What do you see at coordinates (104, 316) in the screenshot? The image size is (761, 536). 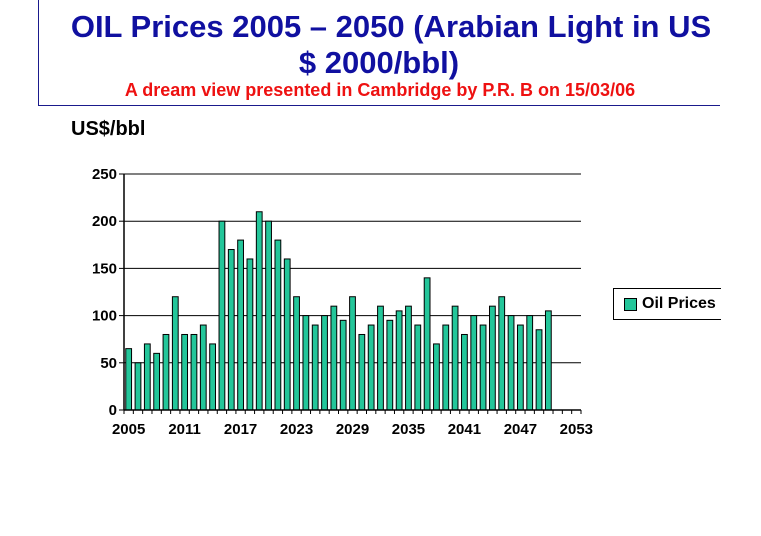 I see `y-tick-label: 100` at bounding box center [104, 316].